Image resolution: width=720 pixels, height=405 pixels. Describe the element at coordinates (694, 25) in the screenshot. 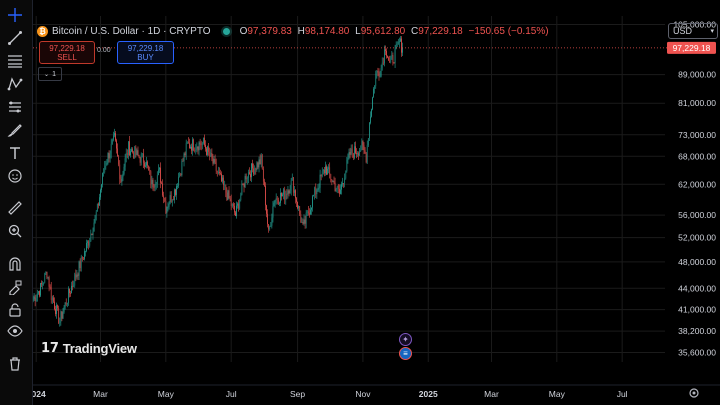

I see `price-tick-label: 105,000.00` at that location.